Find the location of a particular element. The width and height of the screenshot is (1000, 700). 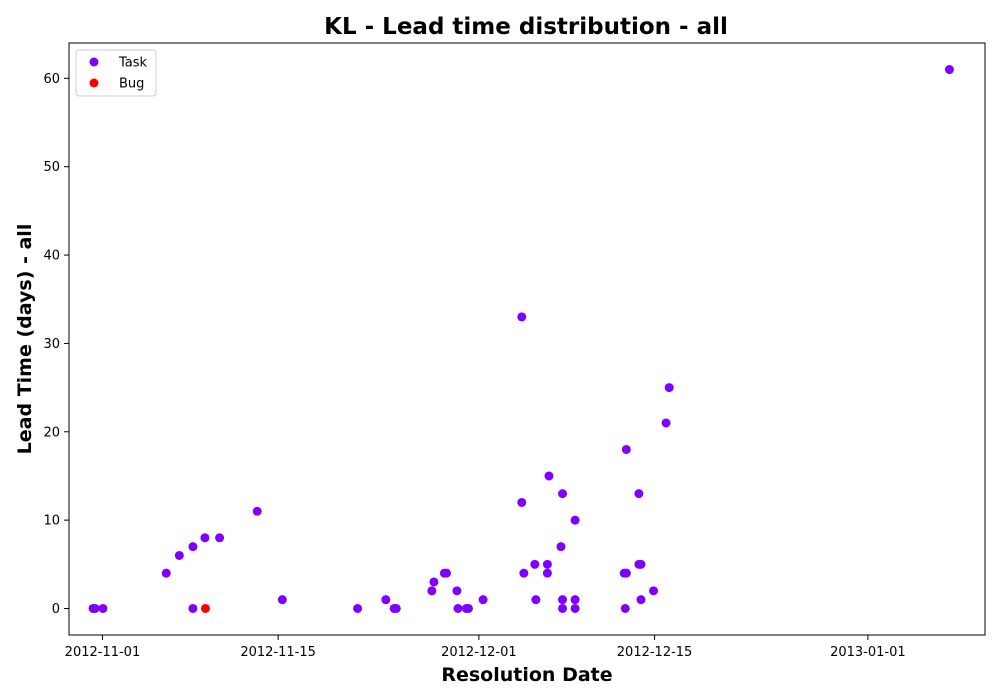

y-tick-label: 30 is located at coordinates (51, 344).